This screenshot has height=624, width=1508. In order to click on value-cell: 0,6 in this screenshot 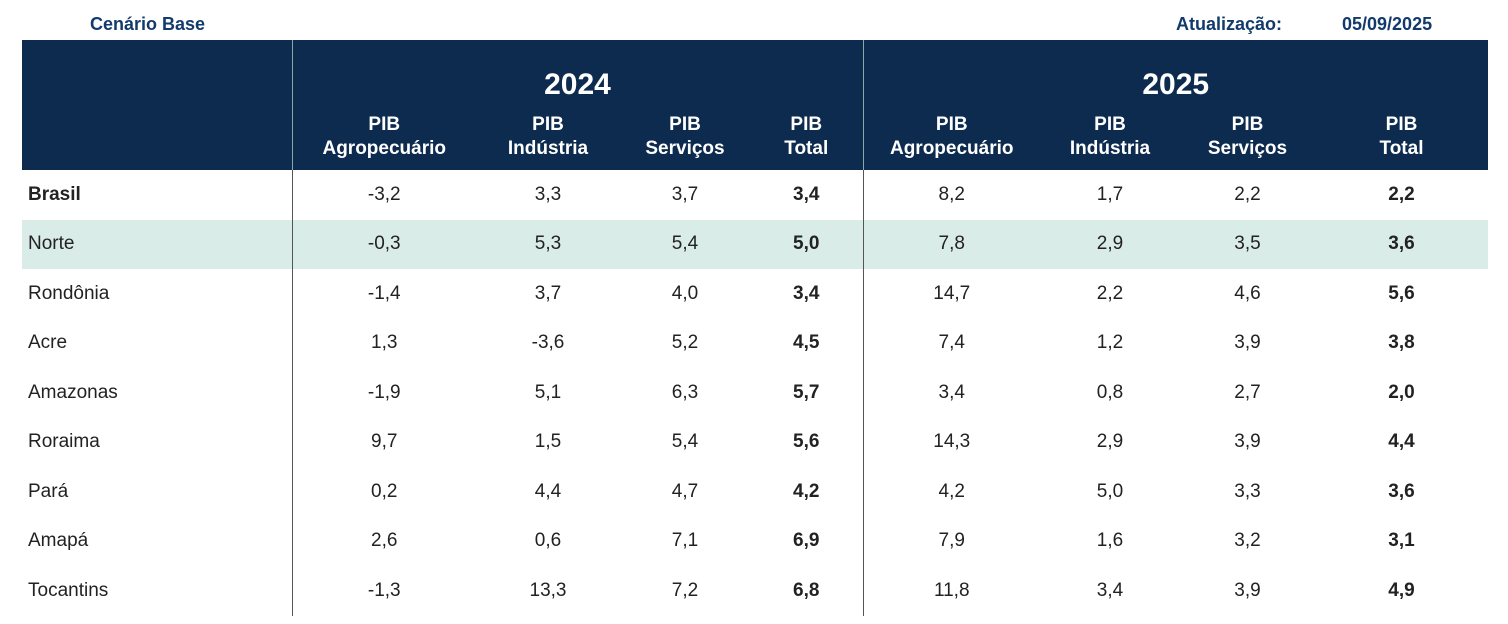, I will do `click(548, 541)`.